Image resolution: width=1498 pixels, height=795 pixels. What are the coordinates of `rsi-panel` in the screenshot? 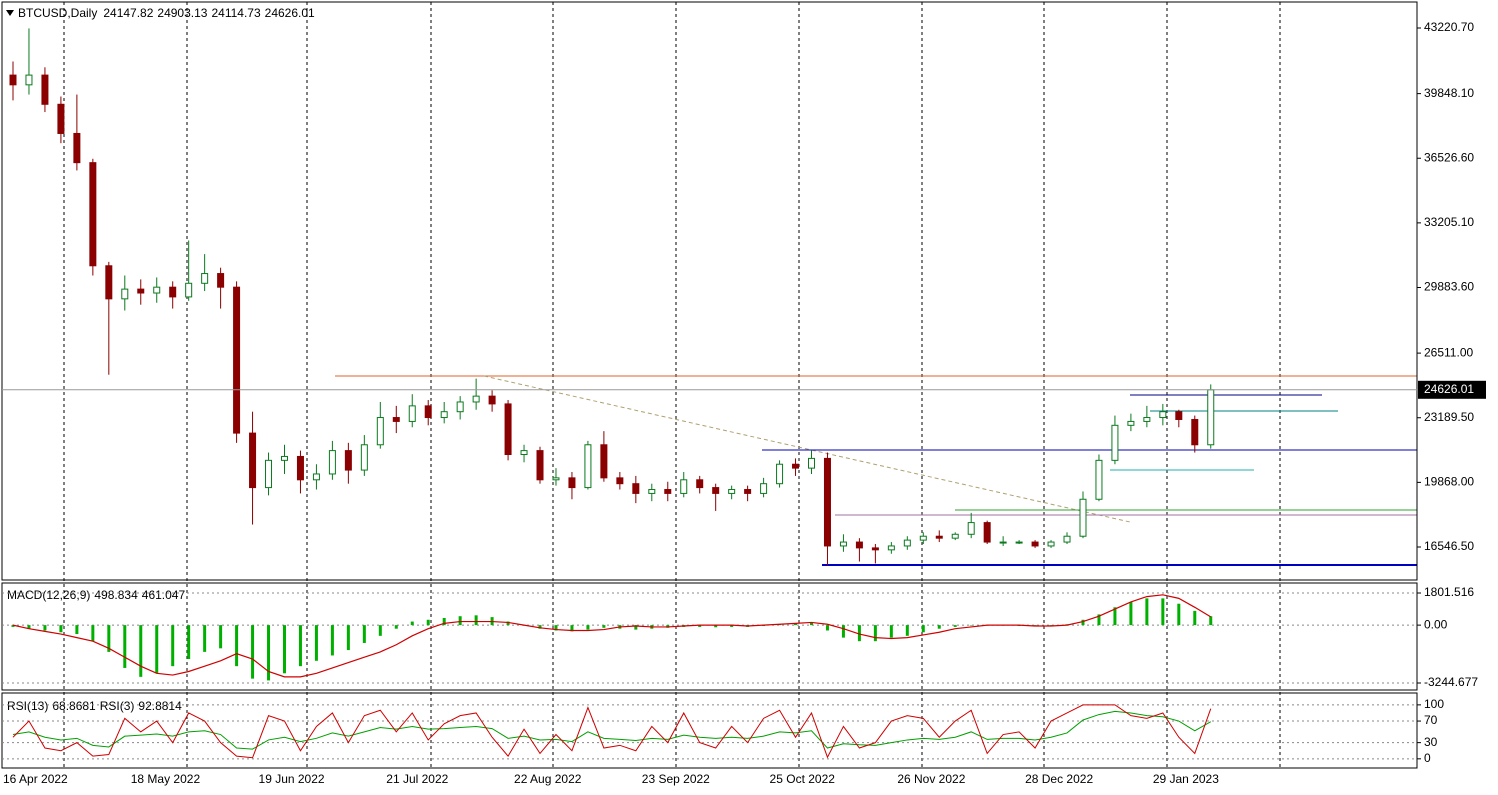 It's located at (709, 730).